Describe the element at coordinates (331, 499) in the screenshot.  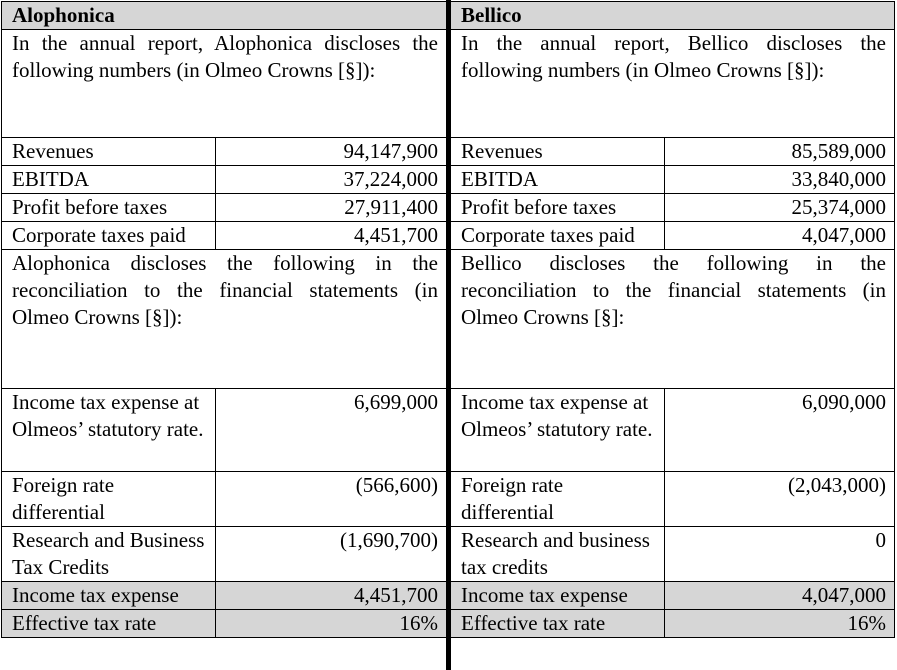
I see `reconciliation-value: (566,600)` at that location.